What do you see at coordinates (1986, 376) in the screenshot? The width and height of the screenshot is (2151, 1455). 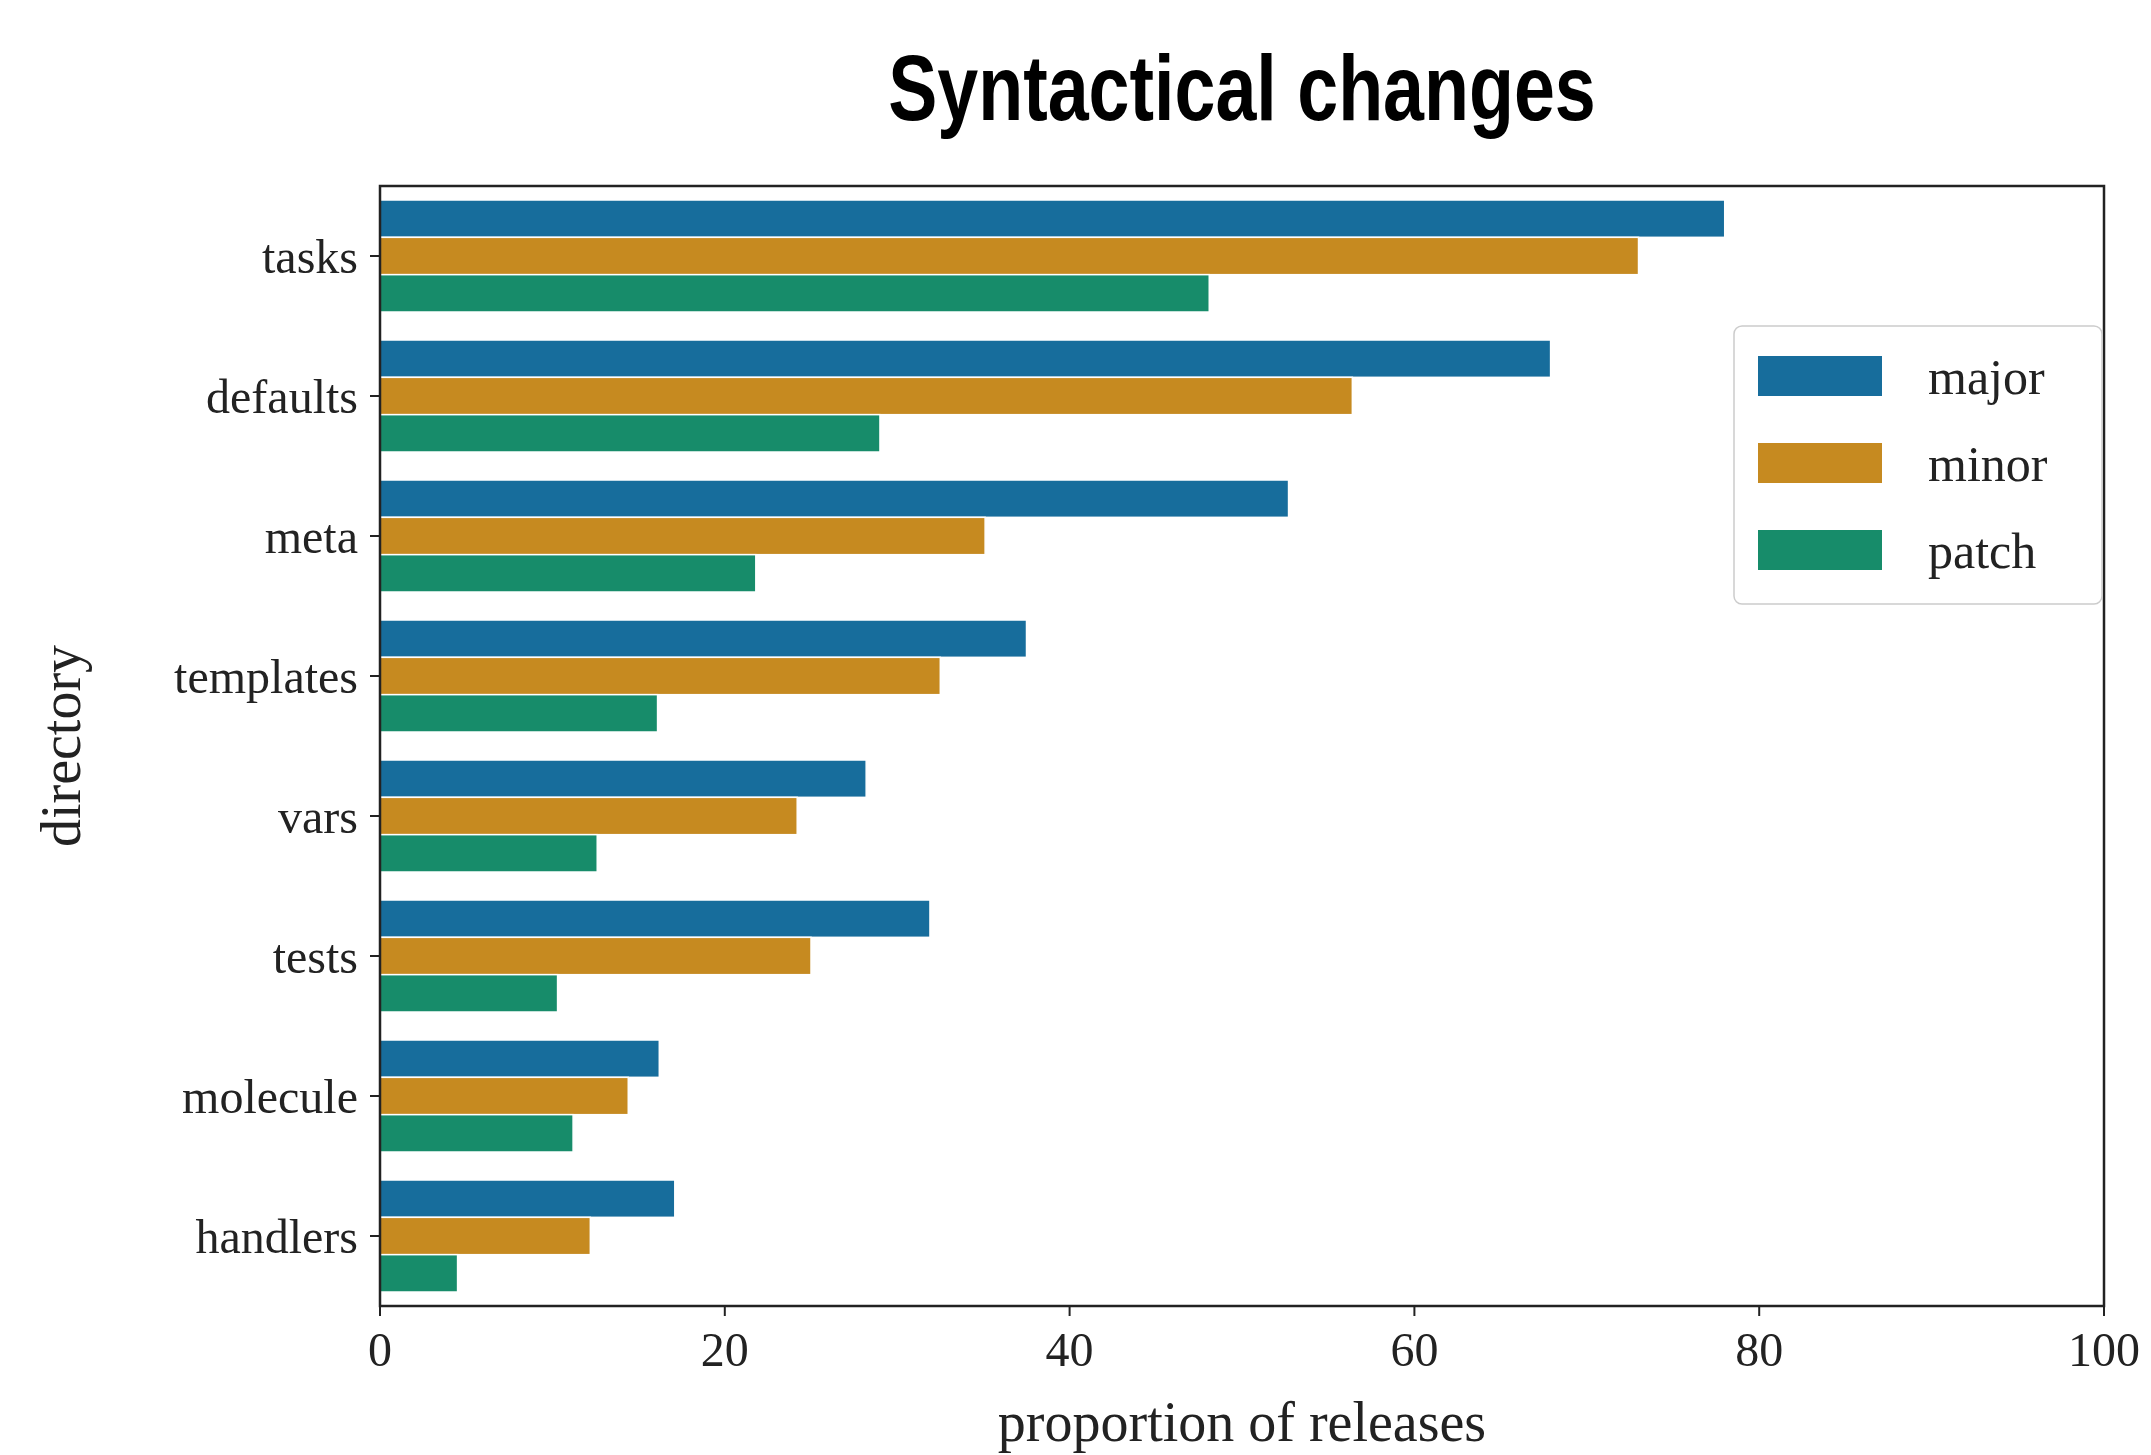 I see `legend-label: major` at bounding box center [1986, 376].